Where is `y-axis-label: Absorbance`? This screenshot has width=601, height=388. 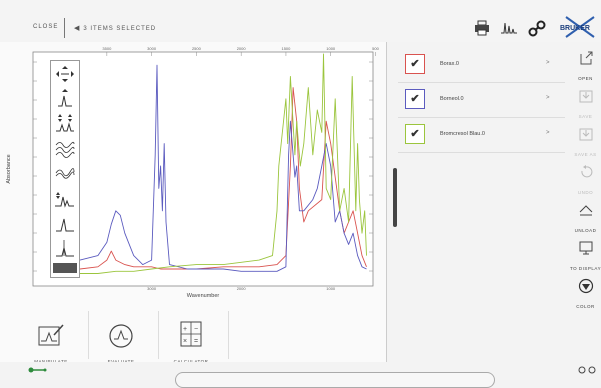 y-axis-label: Absorbance is located at coordinates (9, 168).